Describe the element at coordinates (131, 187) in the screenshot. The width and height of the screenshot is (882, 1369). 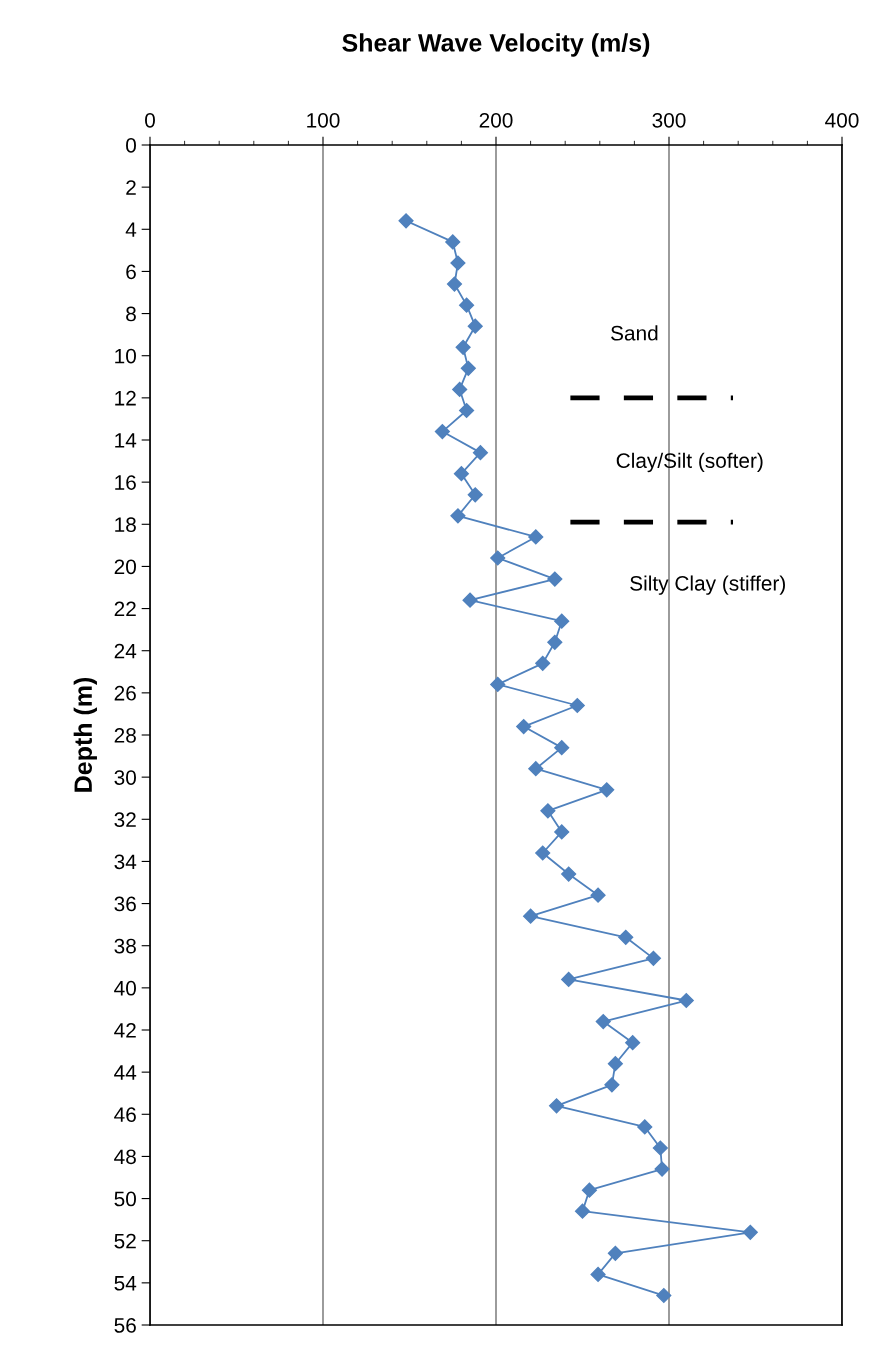
I see `y-tick-label: 2` at that location.